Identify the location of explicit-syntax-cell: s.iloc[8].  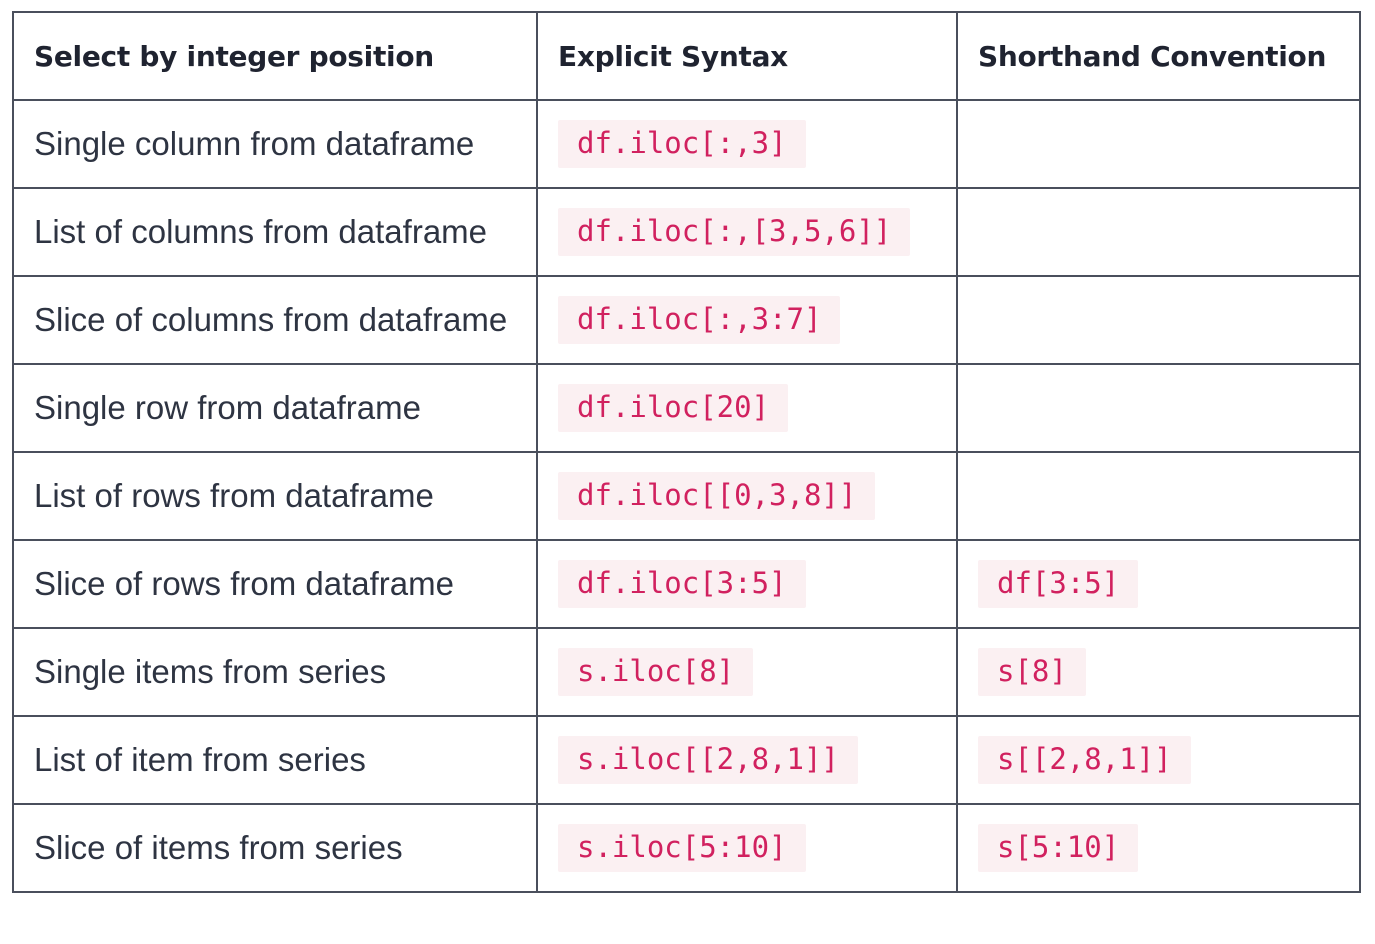
(747, 672).